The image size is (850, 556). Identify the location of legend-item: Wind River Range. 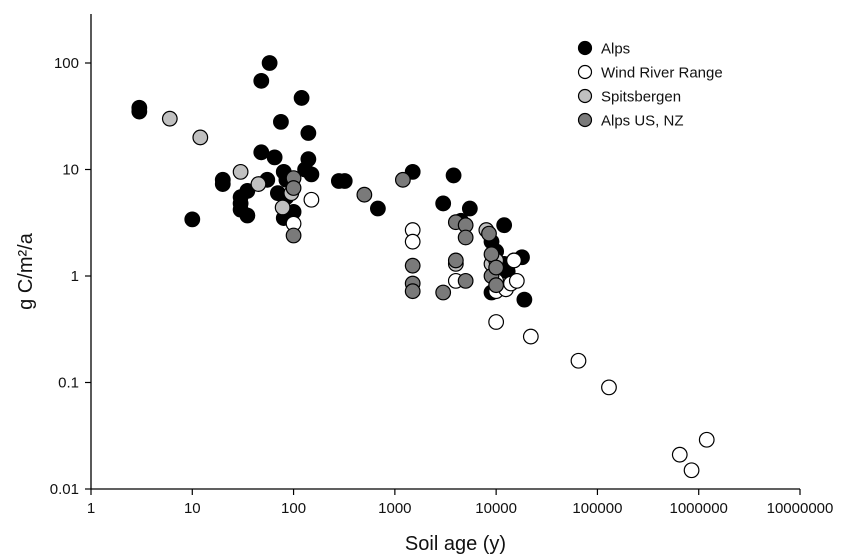
(650, 73).